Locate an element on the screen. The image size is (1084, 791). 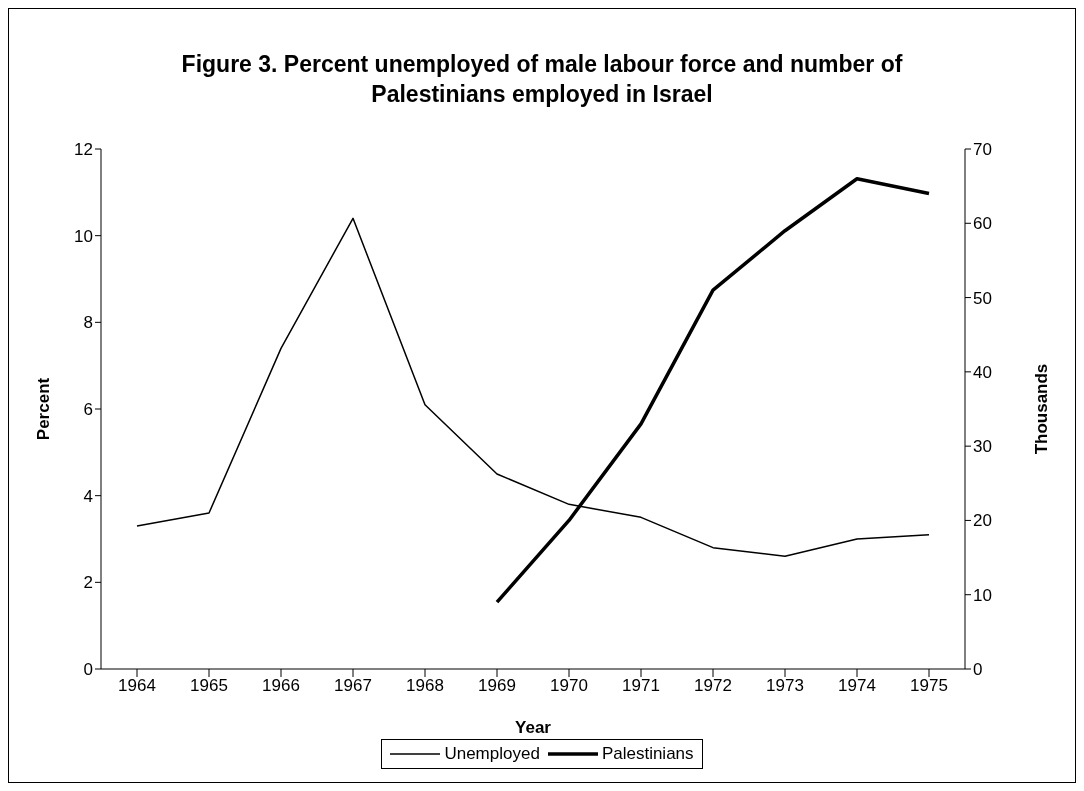
y2-tick-label: 40 is located at coordinates (982, 372).